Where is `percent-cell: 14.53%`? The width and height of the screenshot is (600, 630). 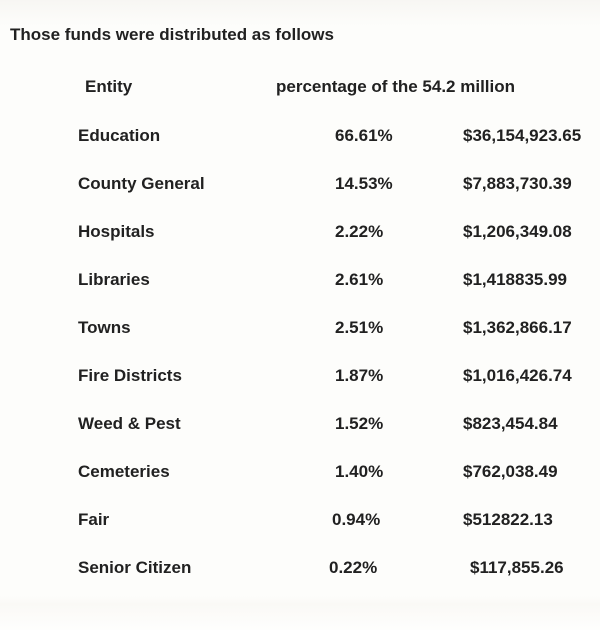
percent-cell: 14.53% is located at coordinates (364, 183).